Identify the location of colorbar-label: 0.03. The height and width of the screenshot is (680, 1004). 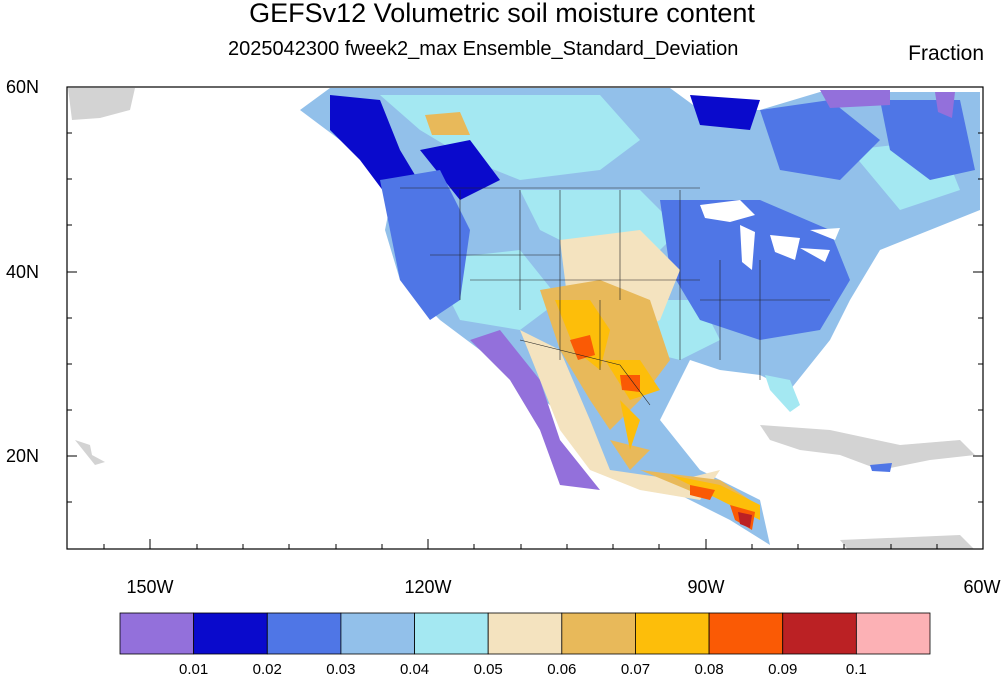
(340, 669).